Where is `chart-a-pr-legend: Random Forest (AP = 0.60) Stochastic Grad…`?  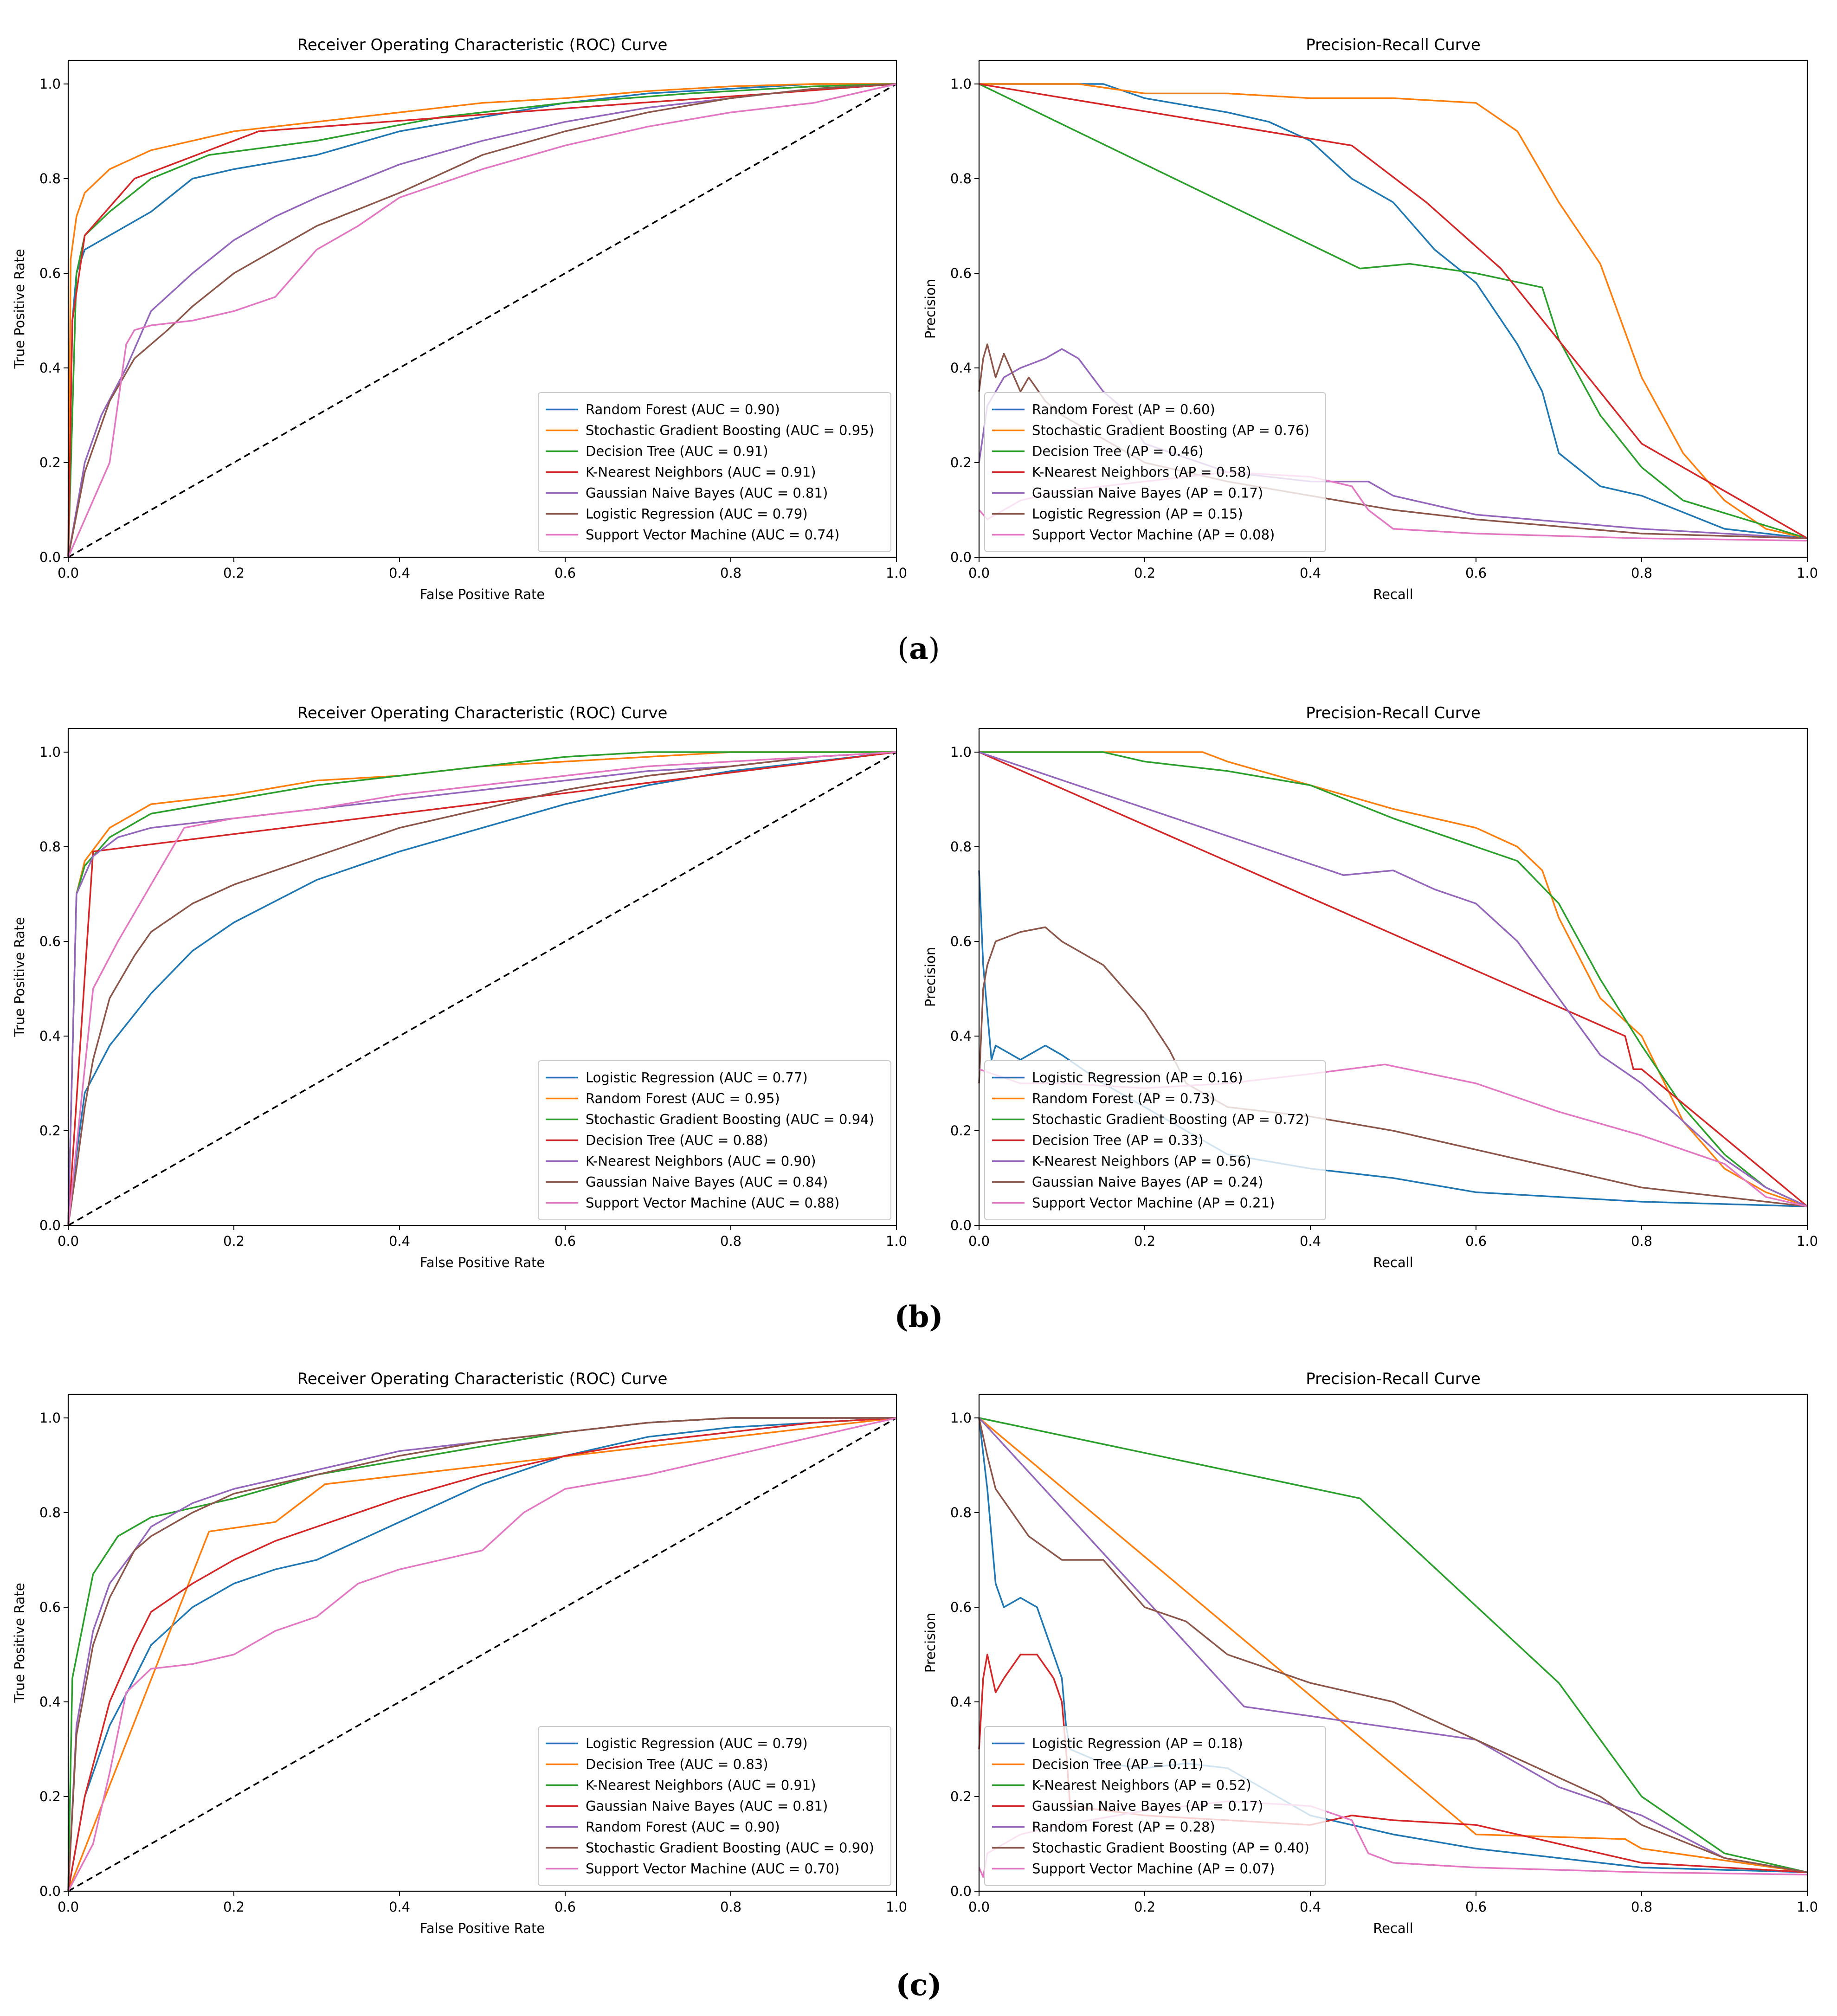
chart-a-pr-legend: Random Forest (AP = 0.60) Stochastic Grad… is located at coordinates (1155, 472).